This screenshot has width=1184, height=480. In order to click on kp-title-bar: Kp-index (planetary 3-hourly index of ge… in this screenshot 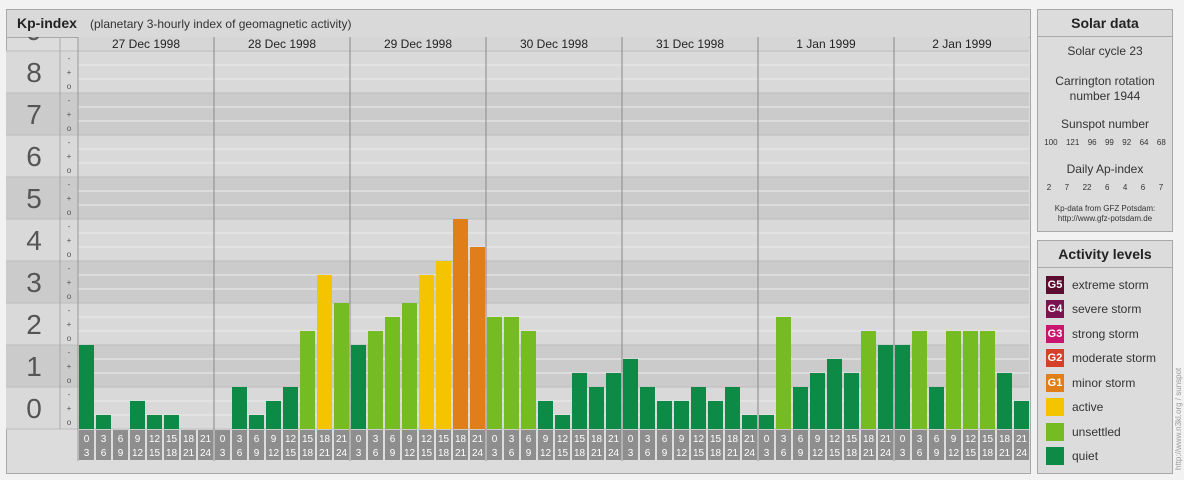, I will do `click(518, 24)`.